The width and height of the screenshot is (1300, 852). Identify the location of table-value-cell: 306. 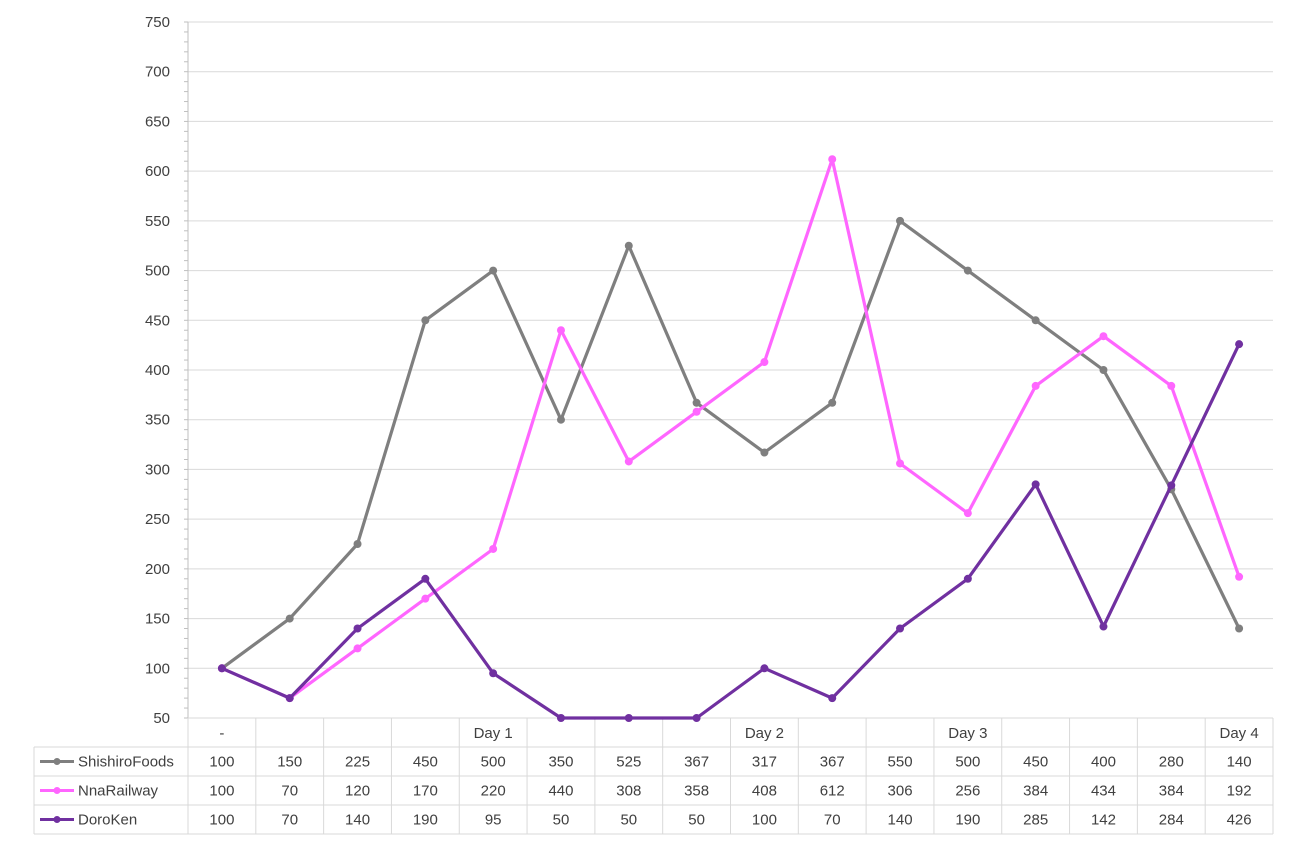
(900, 791).